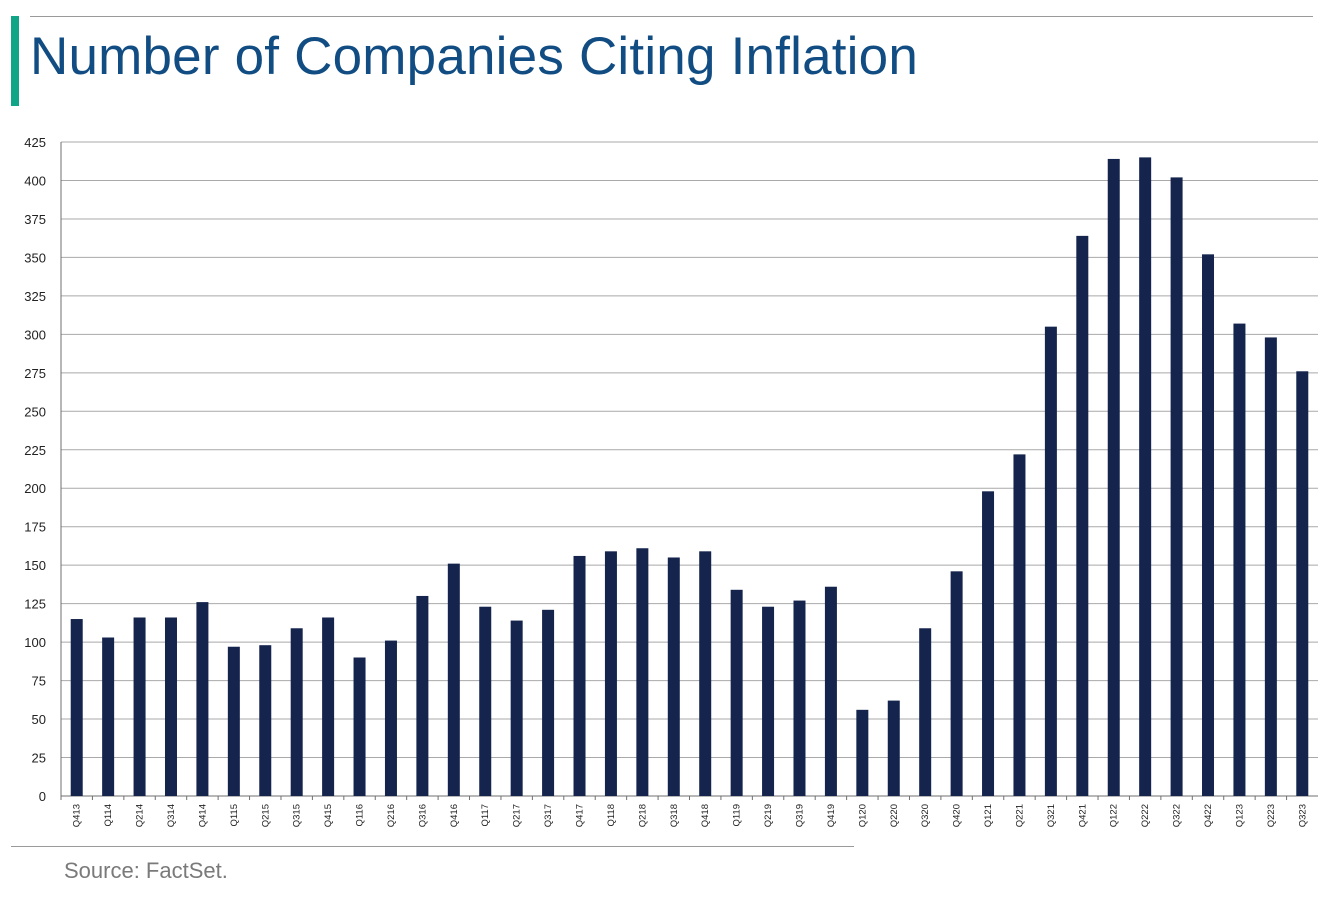 This screenshot has width=1337, height=900. What do you see at coordinates (35, 180) in the screenshot?
I see `y-tick-label: 400` at bounding box center [35, 180].